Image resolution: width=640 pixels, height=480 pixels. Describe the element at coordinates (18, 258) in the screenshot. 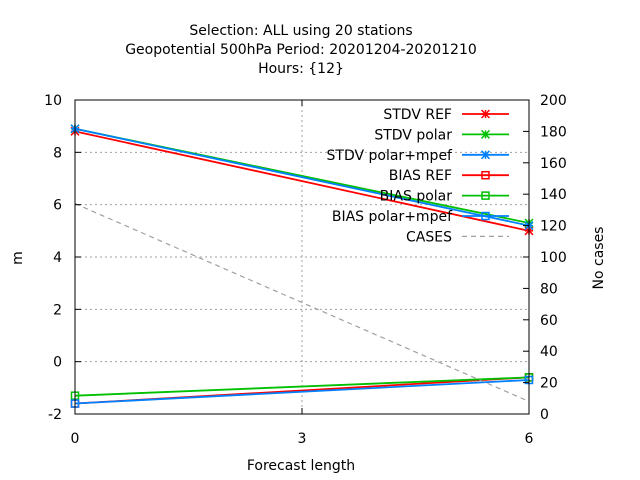

I see `y-axis-label: m` at that location.